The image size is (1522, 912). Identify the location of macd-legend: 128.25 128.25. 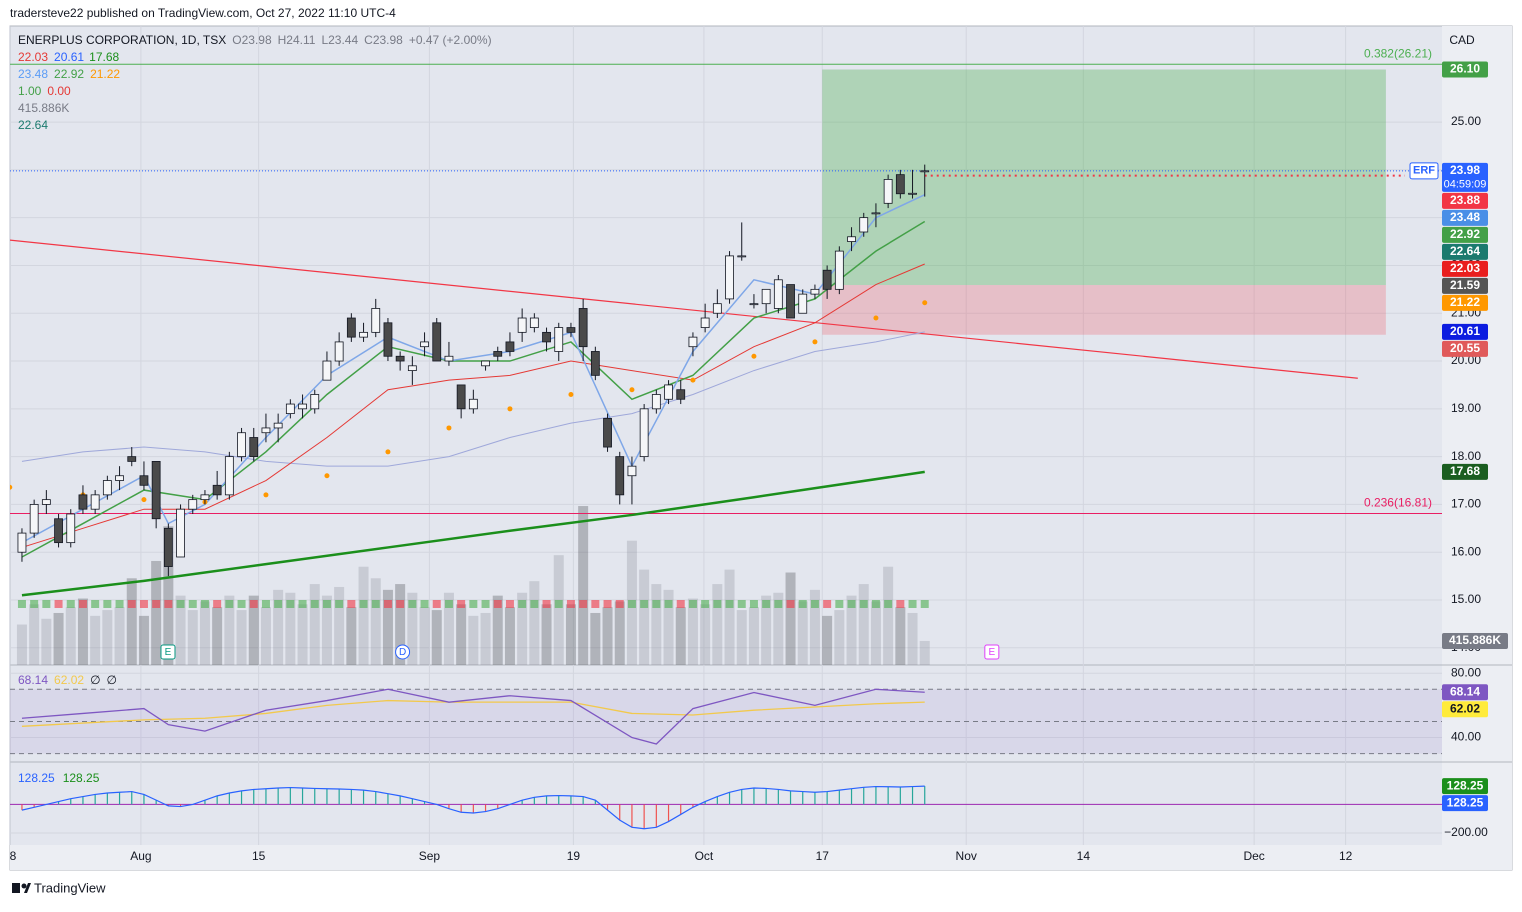
(59, 778).